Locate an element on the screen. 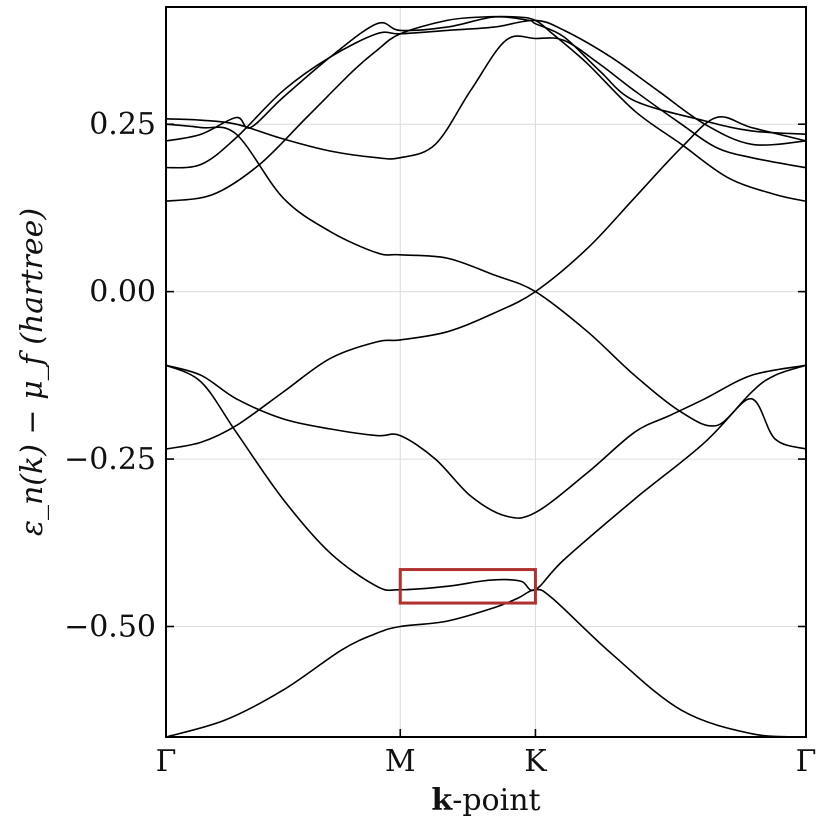 The width and height of the screenshot is (830, 830). x-axis-label-rest: -point is located at coordinates (496, 800).